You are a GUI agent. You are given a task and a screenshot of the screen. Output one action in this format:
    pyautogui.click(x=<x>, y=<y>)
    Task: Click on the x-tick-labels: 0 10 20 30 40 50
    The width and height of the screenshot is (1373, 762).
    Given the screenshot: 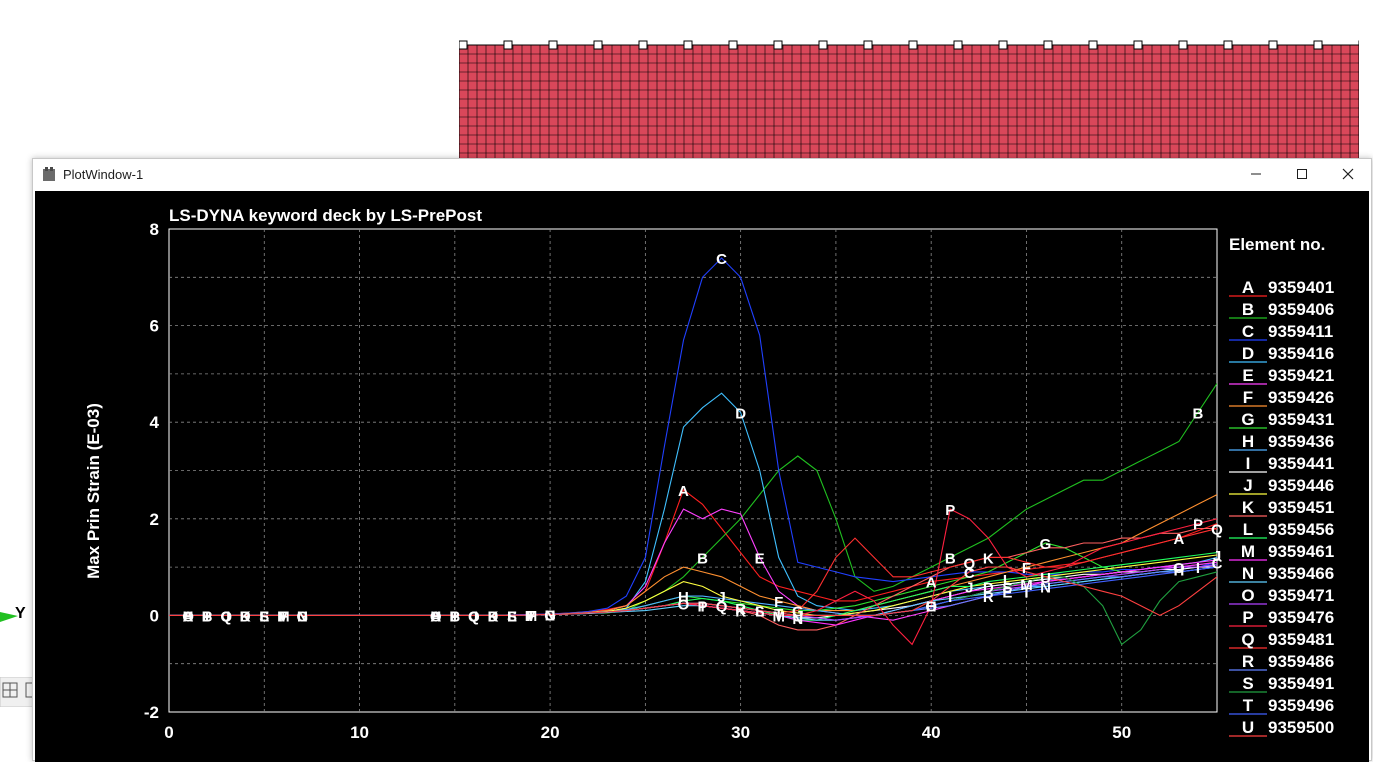 What is the action you would take?
    pyautogui.click(x=647, y=732)
    